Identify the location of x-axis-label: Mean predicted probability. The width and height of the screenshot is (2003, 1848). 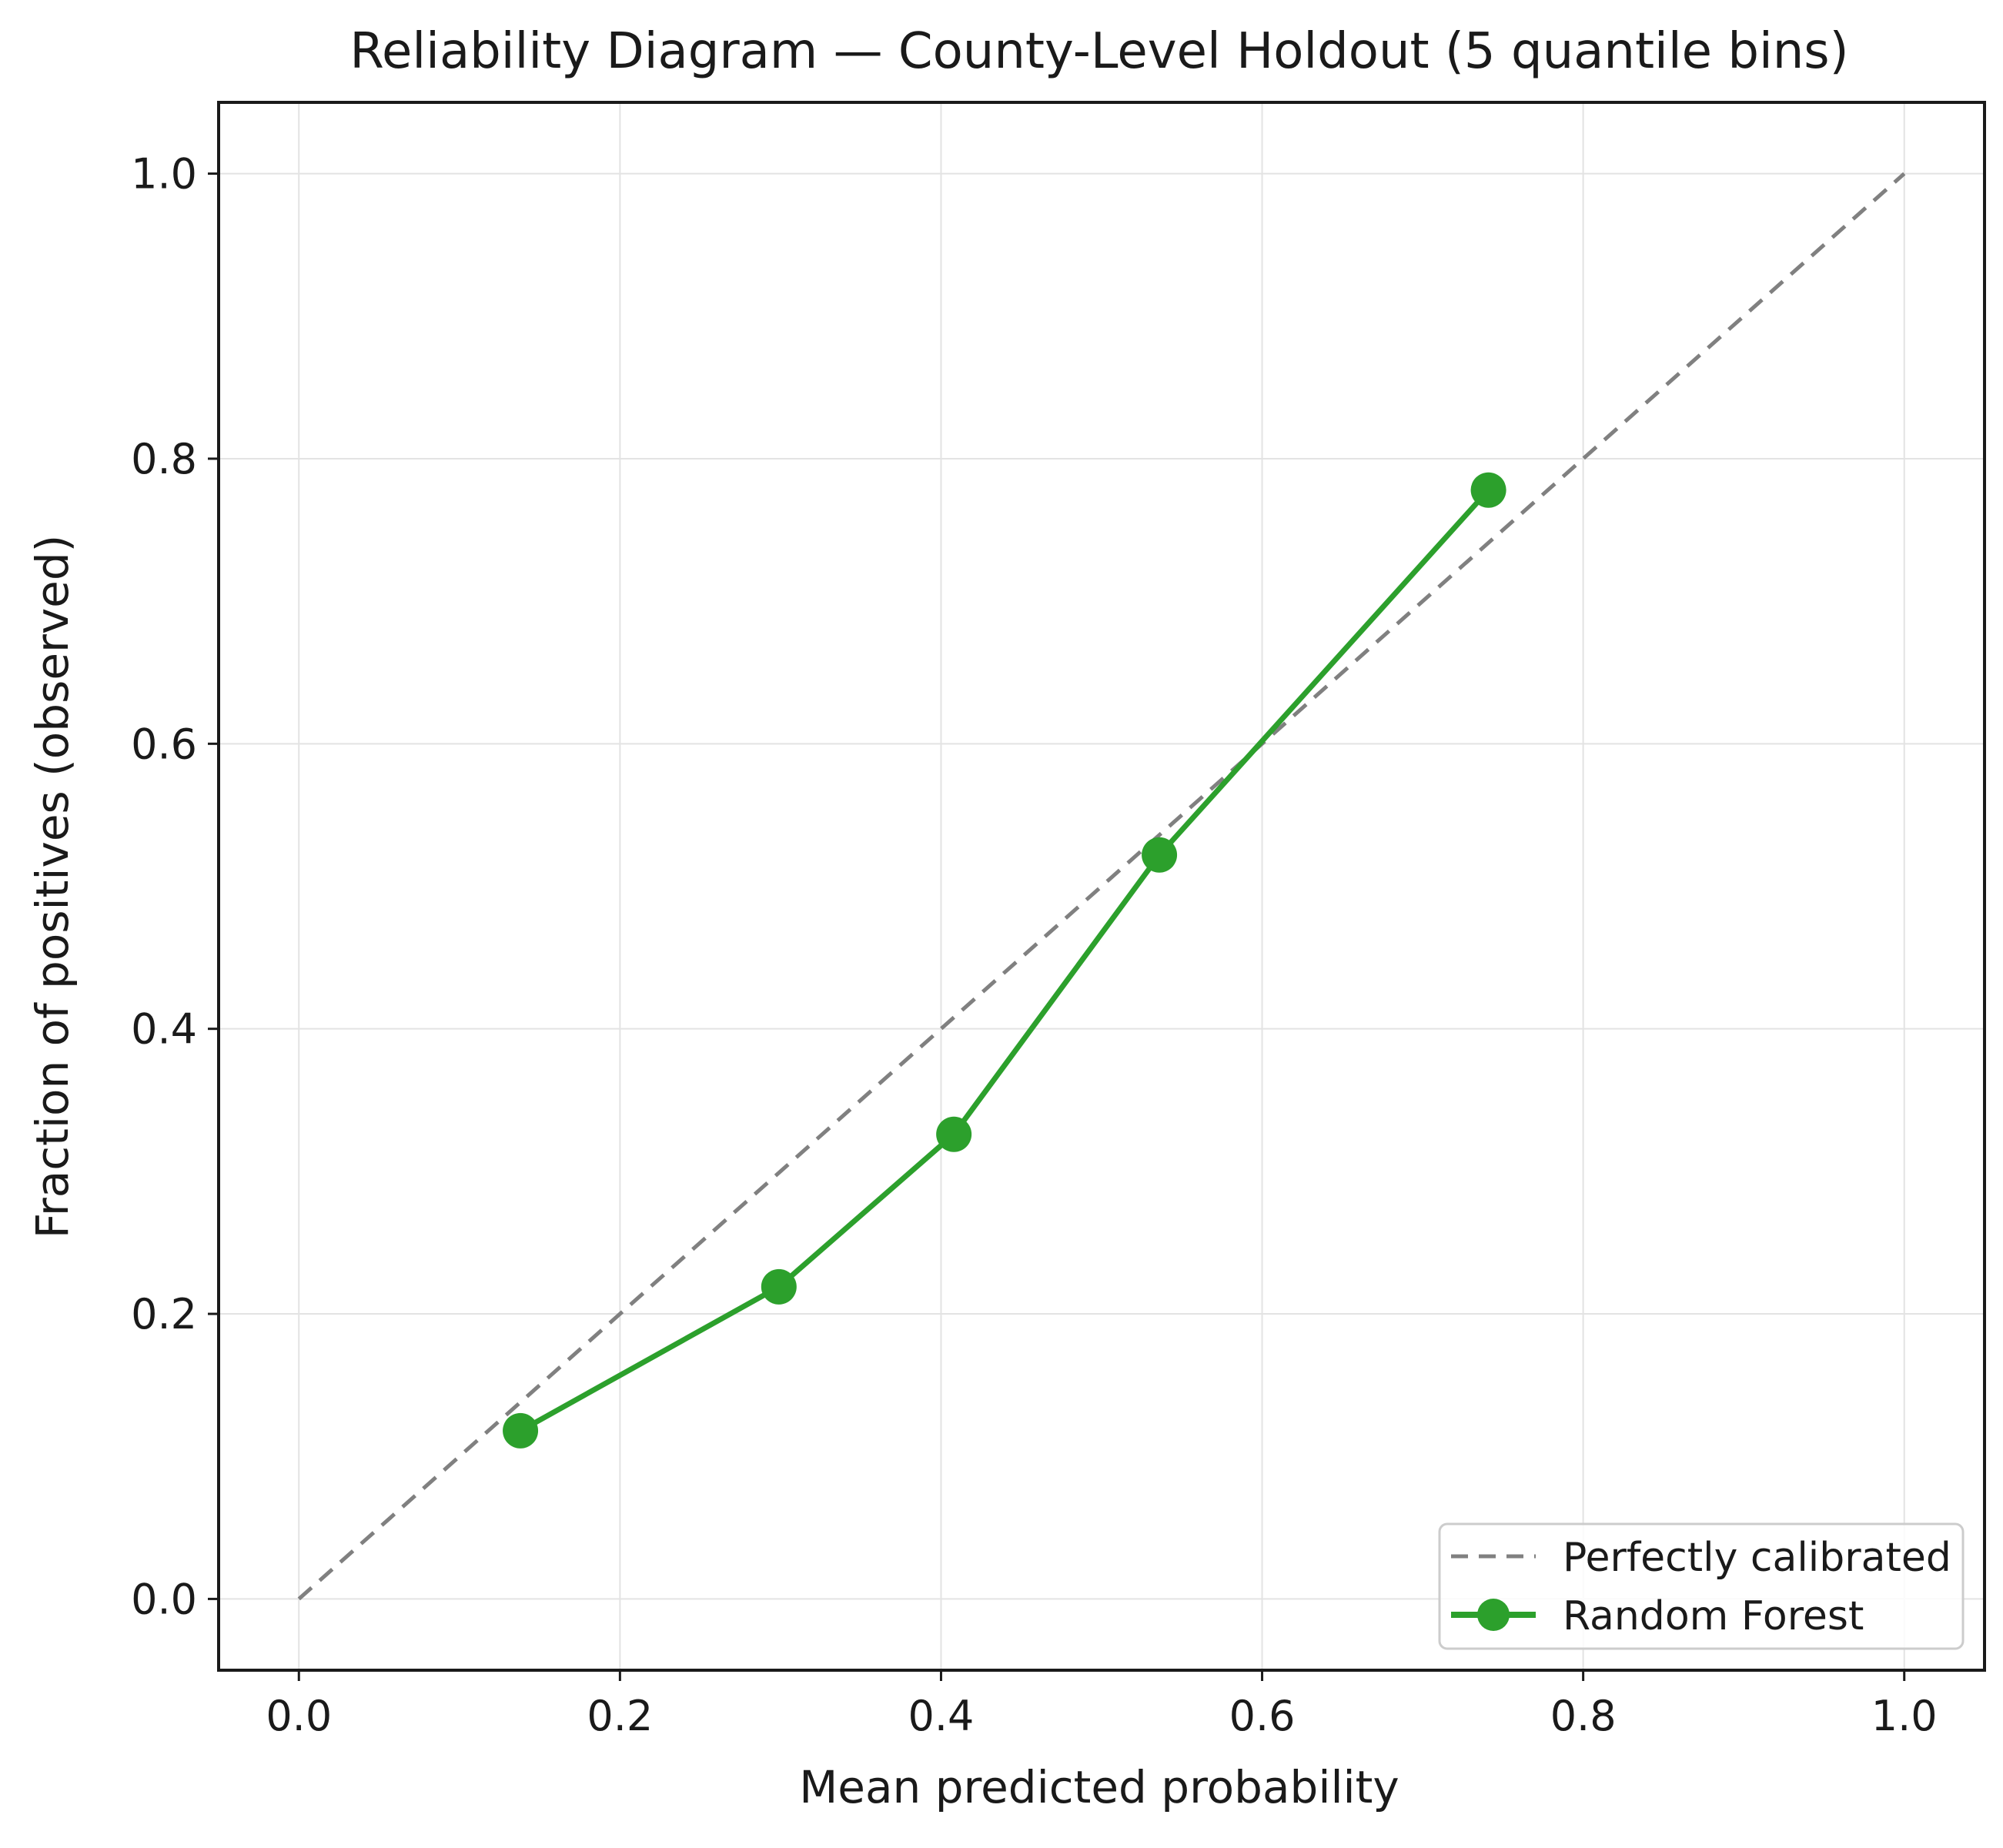
(1099, 1787).